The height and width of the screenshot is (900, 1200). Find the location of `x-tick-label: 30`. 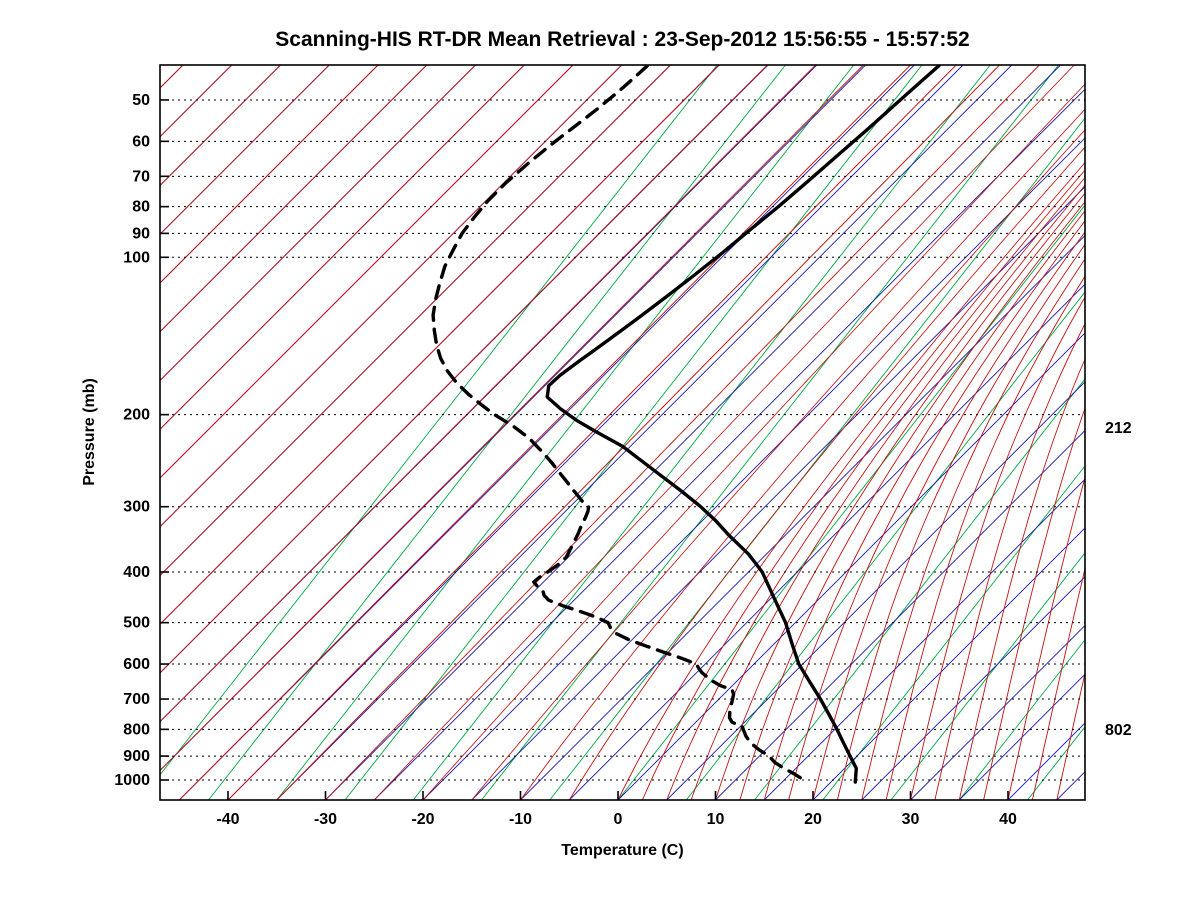

x-tick-label: 30 is located at coordinates (911, 819).